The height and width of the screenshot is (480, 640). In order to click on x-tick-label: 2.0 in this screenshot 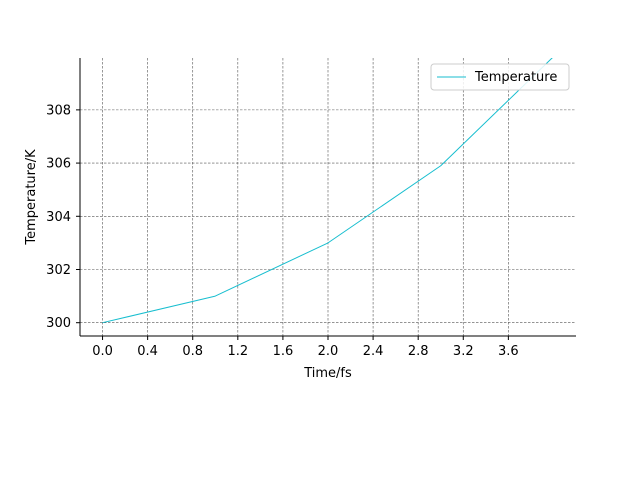, I will do `click(328, 351)`.